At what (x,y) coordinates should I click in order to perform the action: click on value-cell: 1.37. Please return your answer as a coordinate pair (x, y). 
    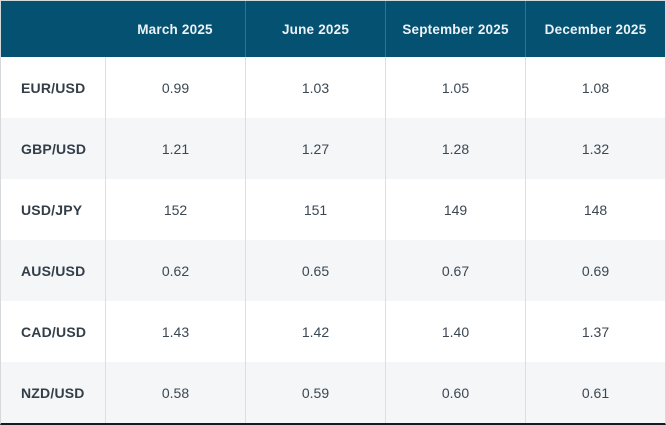
    Looking at the image, I should click on (595, 331).